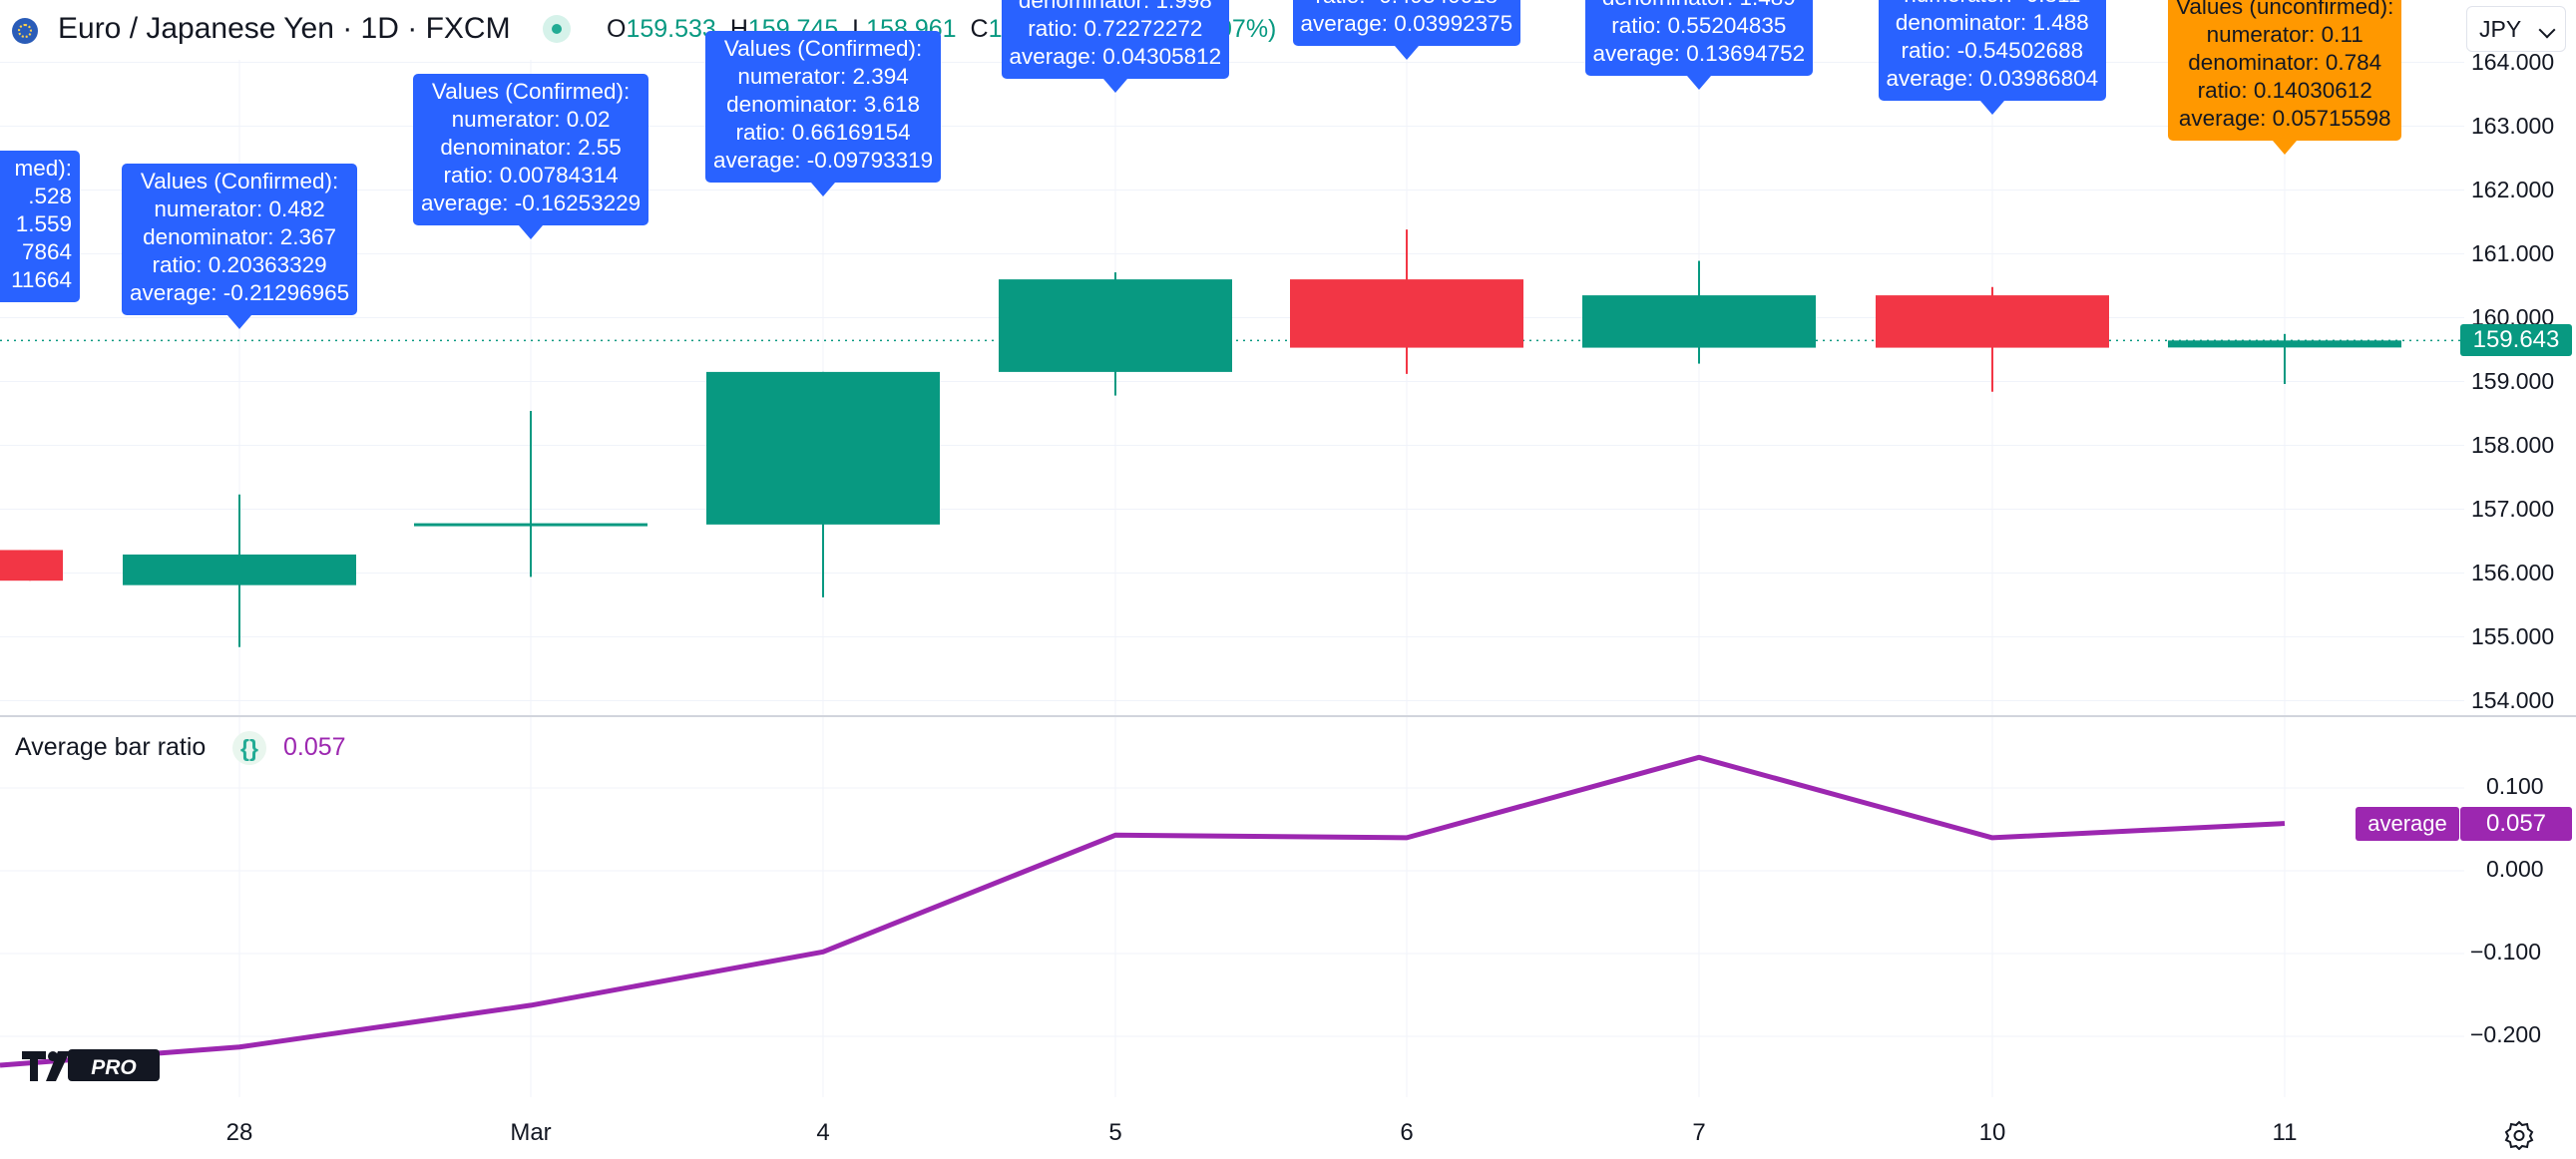 The image size is (2576, 1159). Describe the element at coordinates (823, 104) in the screenshot. I see `tooltip-denominator: denominator: 3.618` at that location.